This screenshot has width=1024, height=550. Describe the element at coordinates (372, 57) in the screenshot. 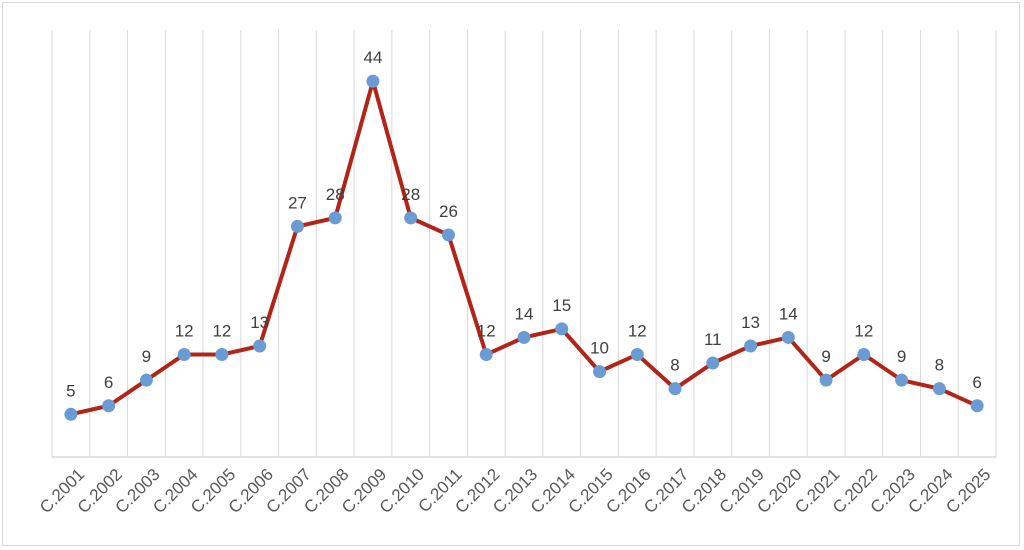

I see `data-label: 44` at that location.